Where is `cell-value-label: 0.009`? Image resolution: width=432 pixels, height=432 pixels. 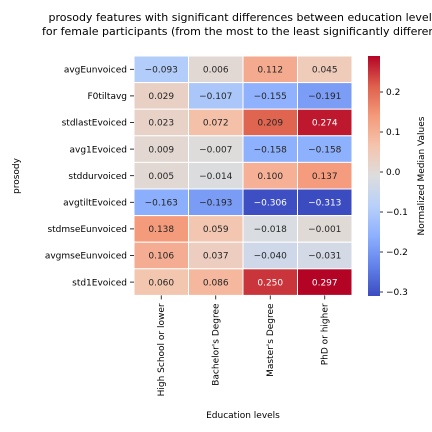
cell-value-label: 0.009 is located at coordinates (161, 150).